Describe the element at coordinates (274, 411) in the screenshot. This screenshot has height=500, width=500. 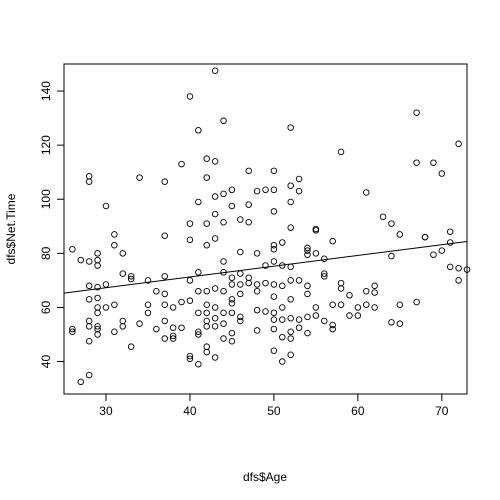
I see `x-tick-label: 50` at that location.